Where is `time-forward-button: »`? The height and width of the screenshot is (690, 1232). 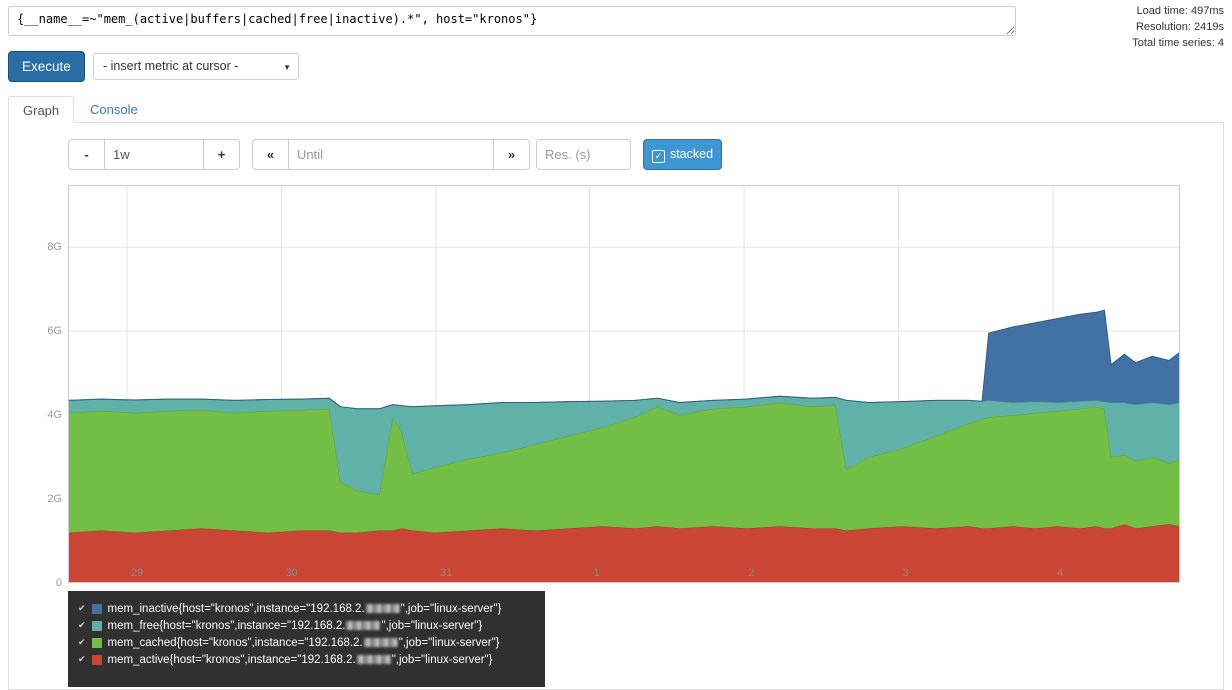 time-forward-button: » is located at coordinates (511, 154).